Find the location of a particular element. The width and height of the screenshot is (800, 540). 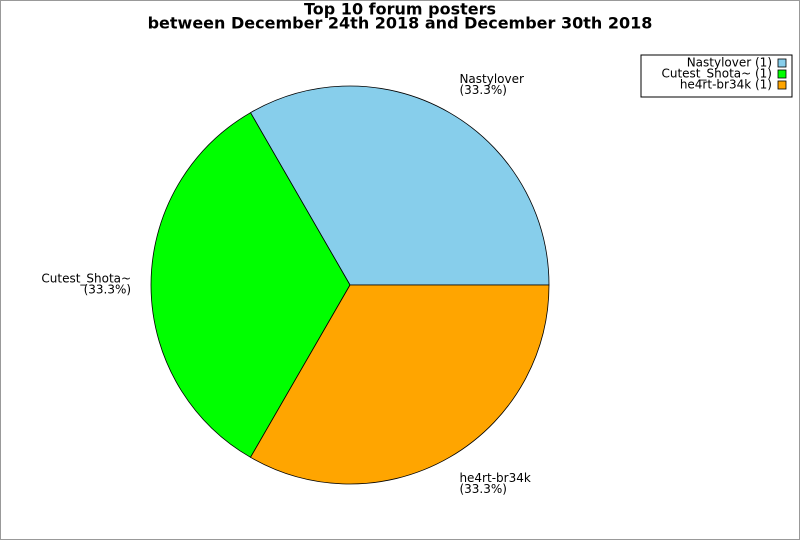

slice-label: Cutest_Shota~ is located at coordinates (86, 279).